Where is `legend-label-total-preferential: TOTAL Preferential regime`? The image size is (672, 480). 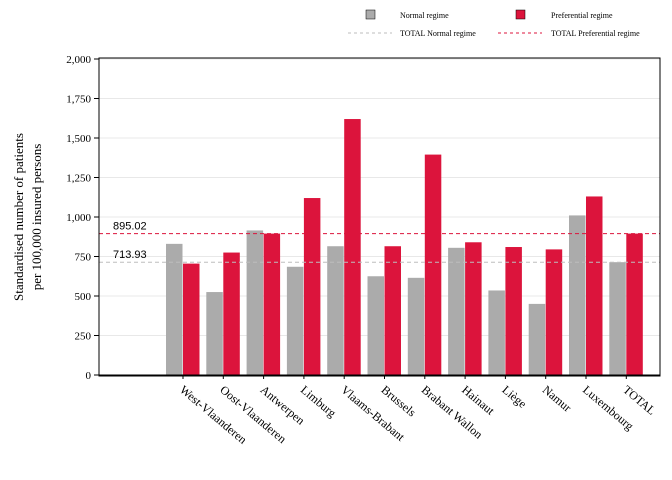 legend-label-total-preferential: TOTAL Preferential regime is located at coordinates (595, 33).